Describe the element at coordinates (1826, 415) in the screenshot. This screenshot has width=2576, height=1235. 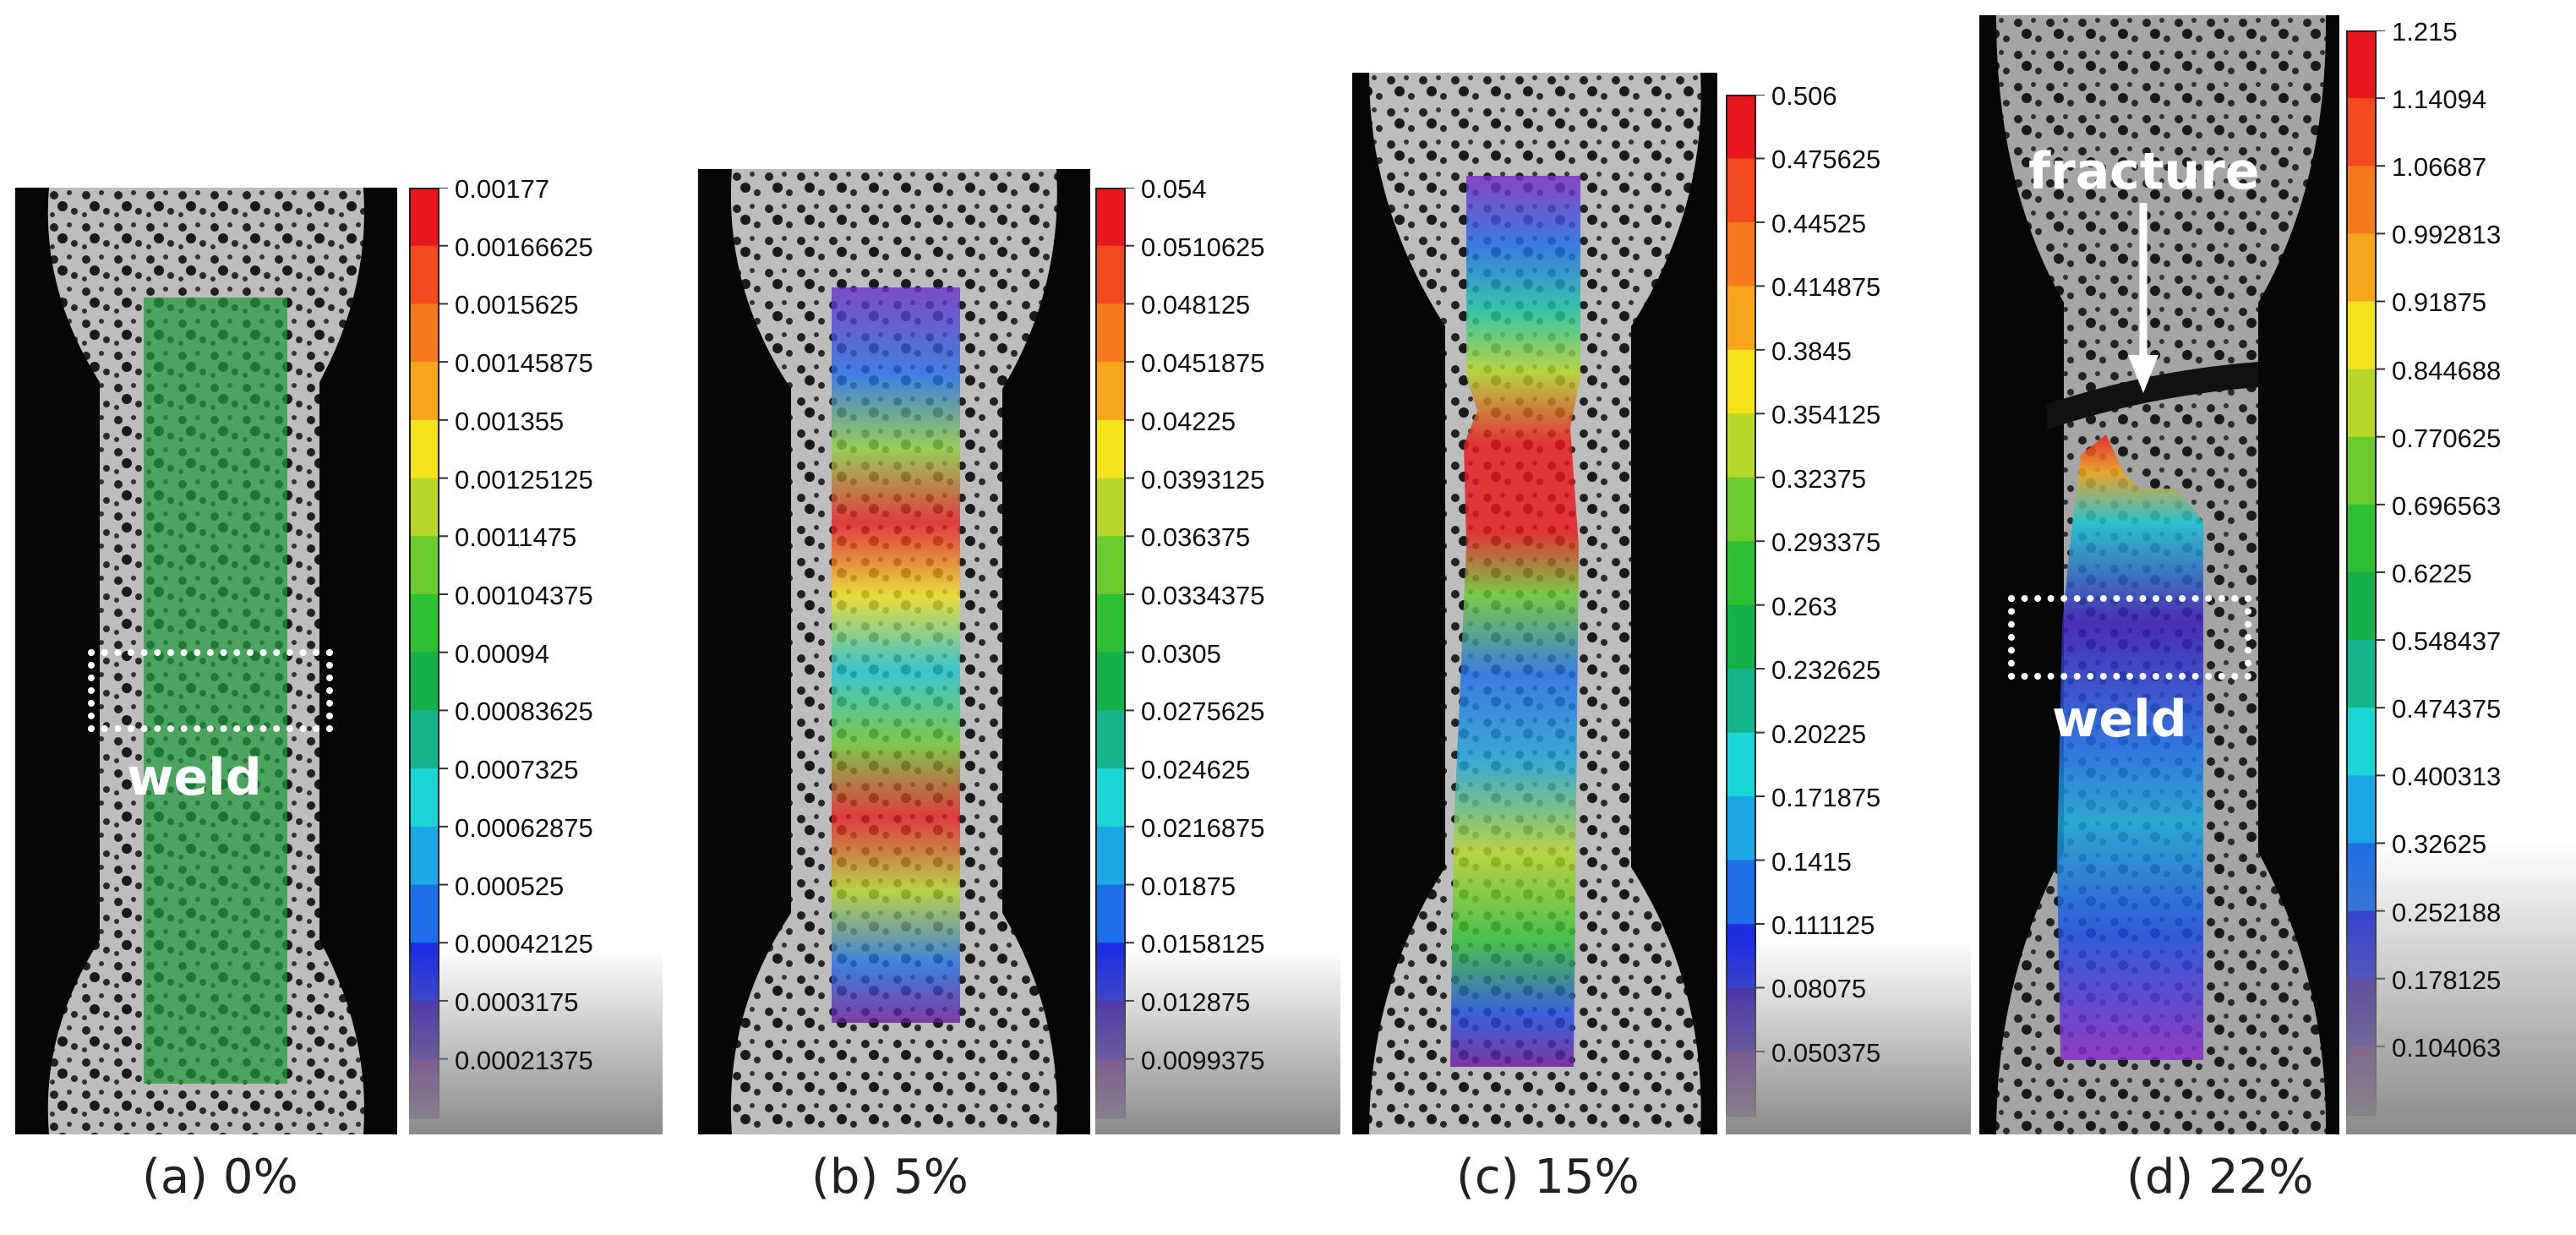
I see `colorbar-tick-label: 0.354125` at that location.